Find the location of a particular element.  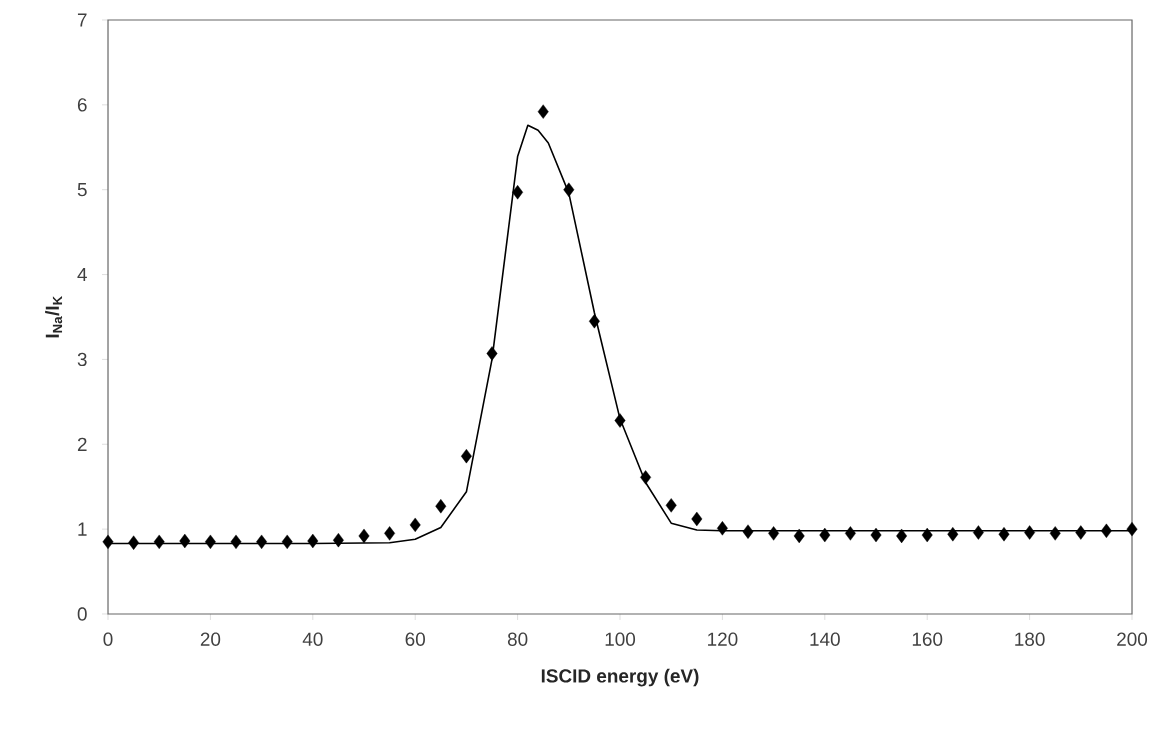

y-tick-label: 4 is located at coordinates (82, 275).